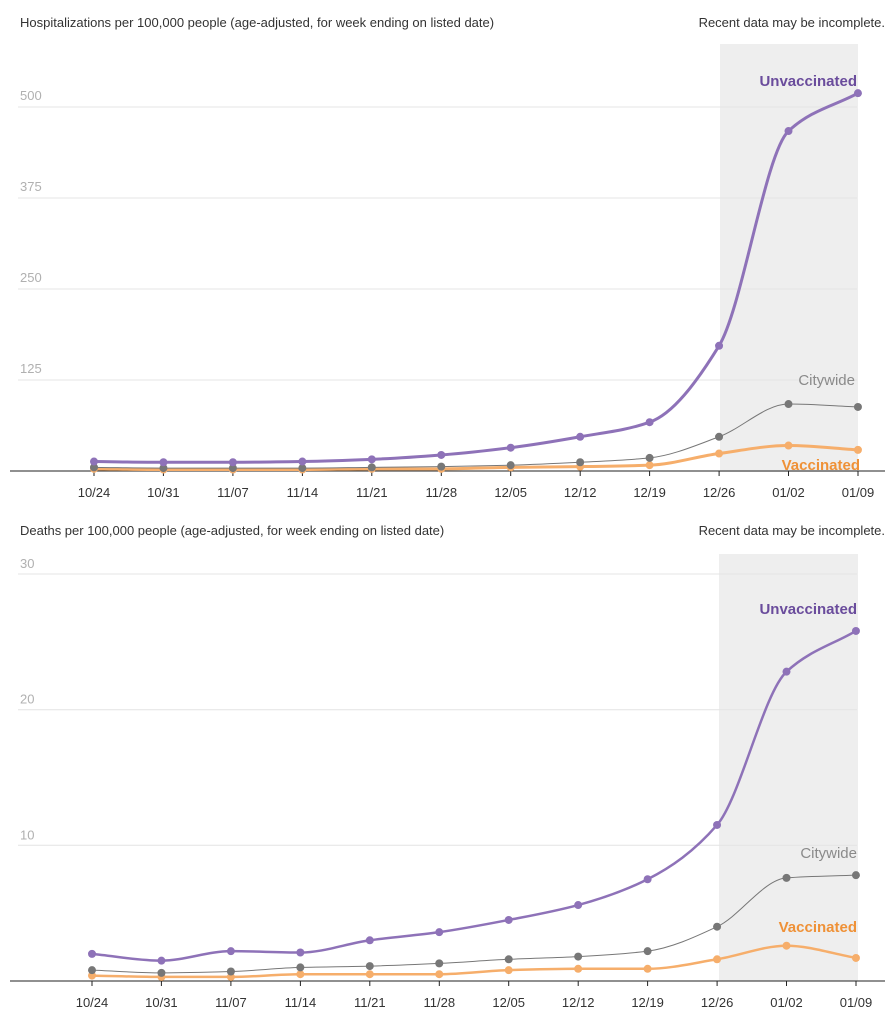 Image resolution: width=892 pixels, height=1024 pixels. Describe the element at coordinates (474, 924) in the screenshot. I see `deaths-citywide-line` at that location.